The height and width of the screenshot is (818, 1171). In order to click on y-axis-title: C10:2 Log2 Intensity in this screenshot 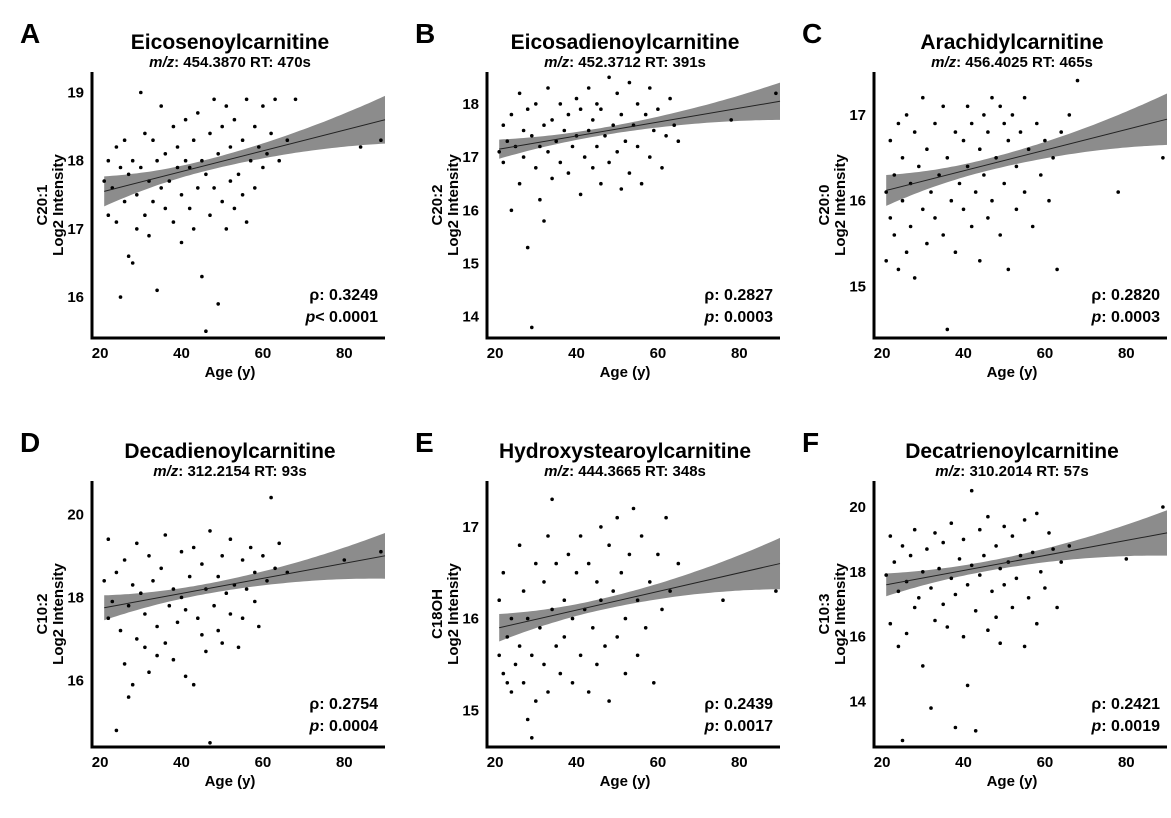, I will do `click(51, 614)`.